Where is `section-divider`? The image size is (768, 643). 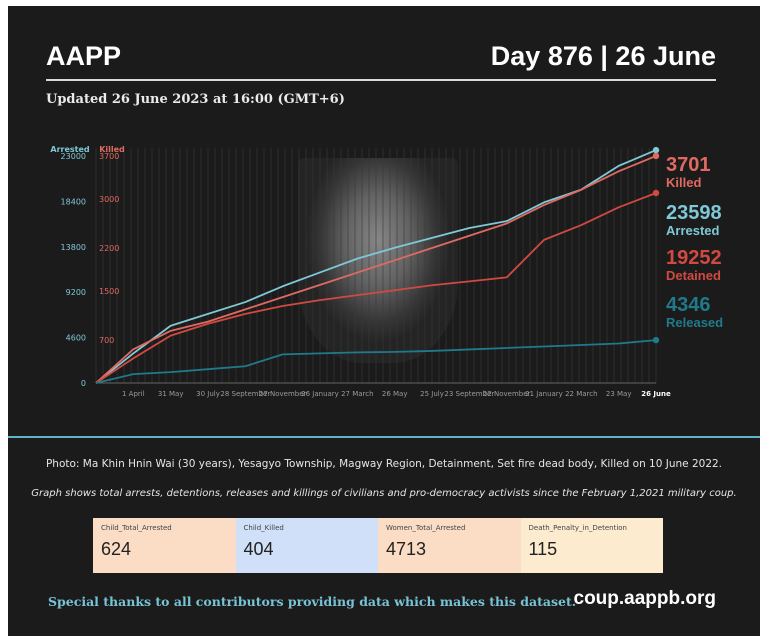 section-divider is located at coordinates (384, 437).